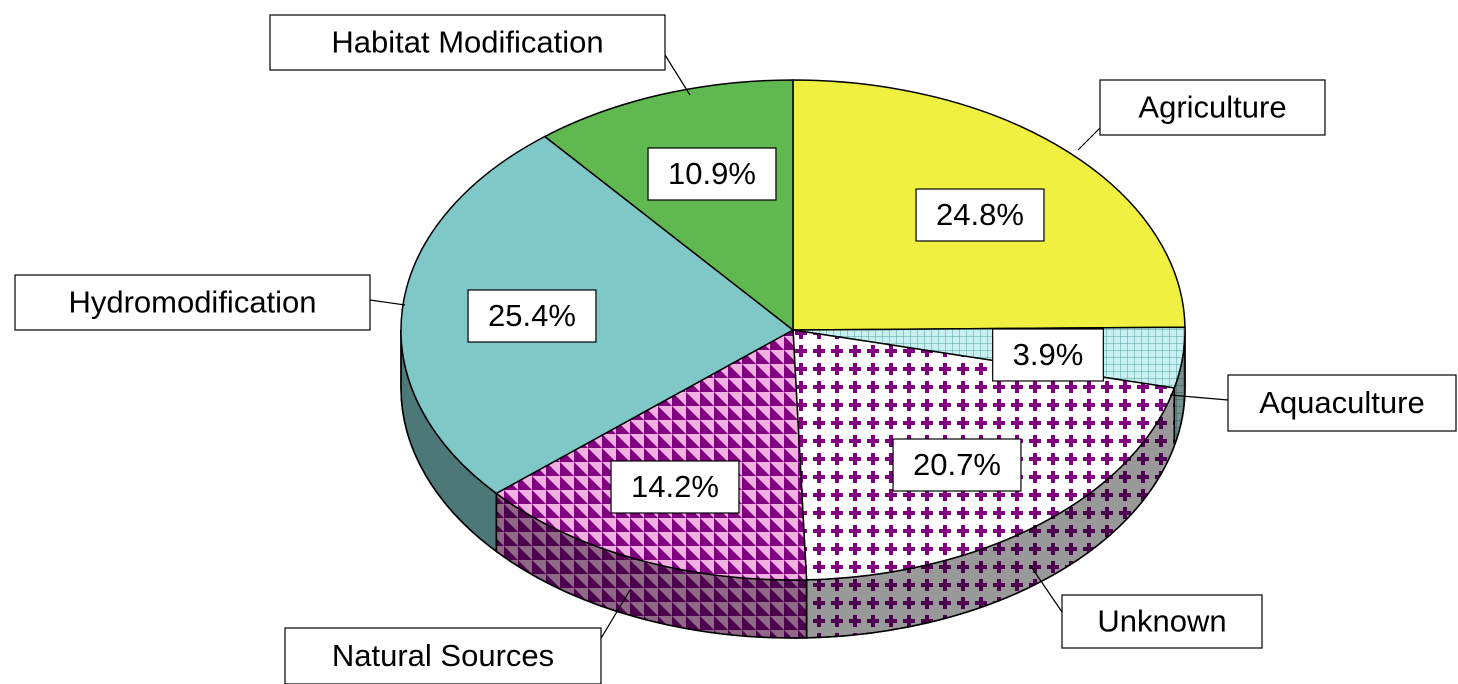  I want to click on value-label: 25.4%, so click(532, 315).